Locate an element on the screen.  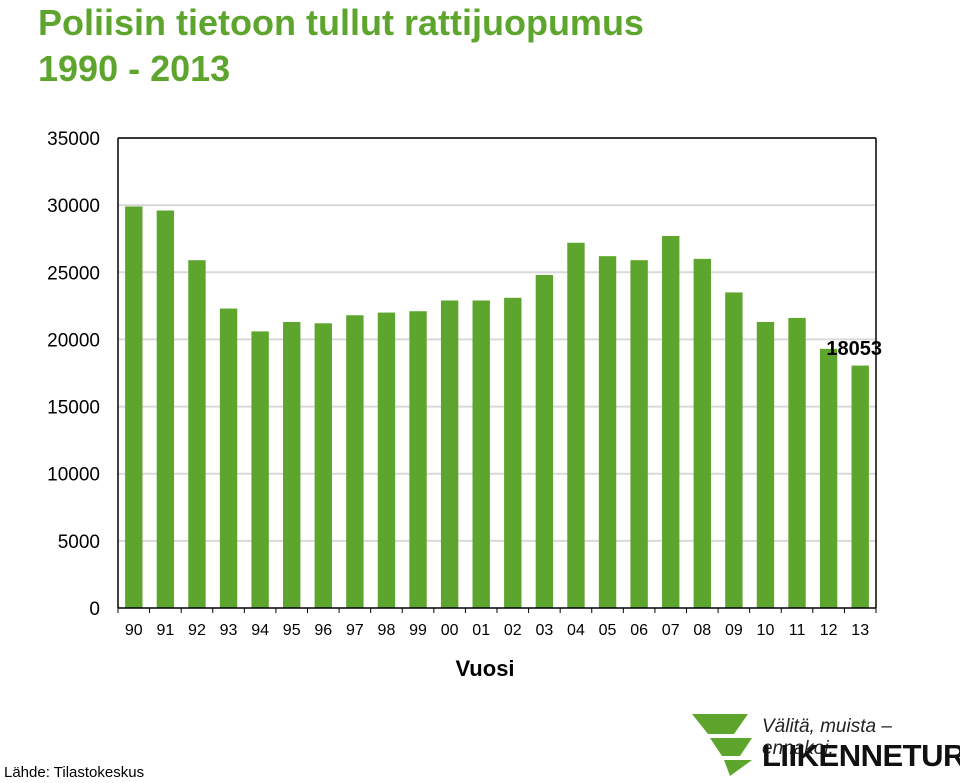
x-tick-label: 10 is located at coordinates (766, 630).